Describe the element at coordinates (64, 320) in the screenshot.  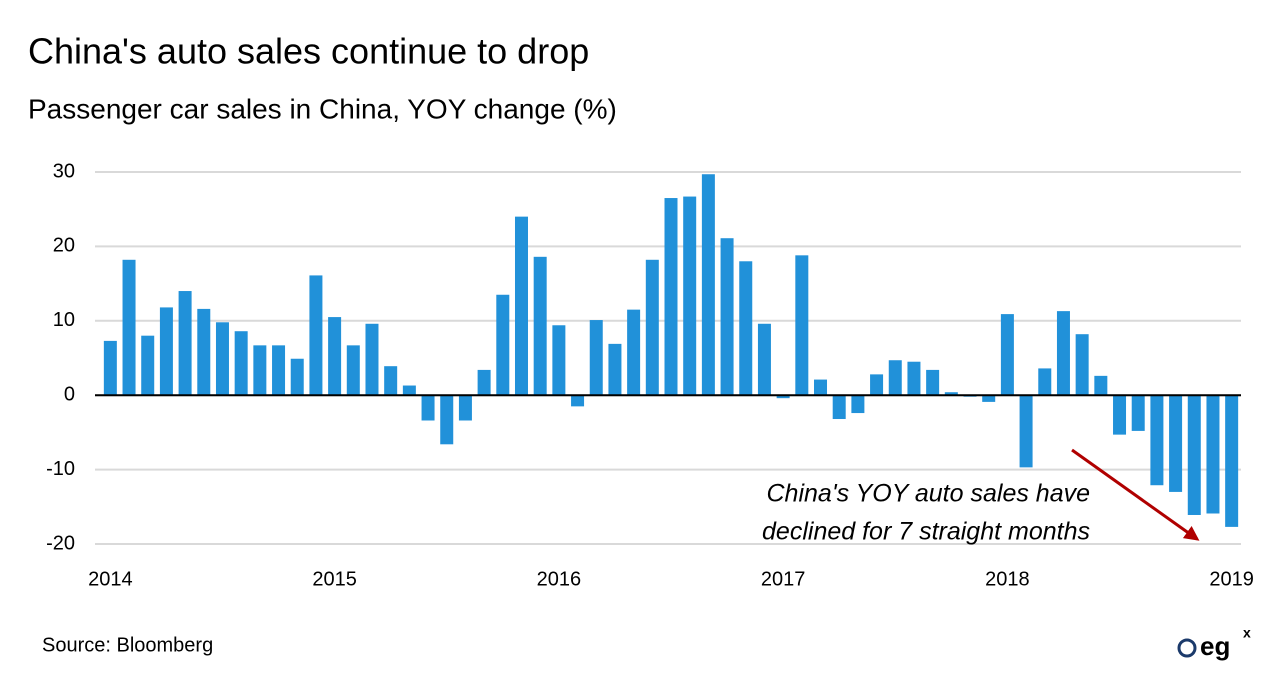
I see `y-tick-label: 10` at that location.